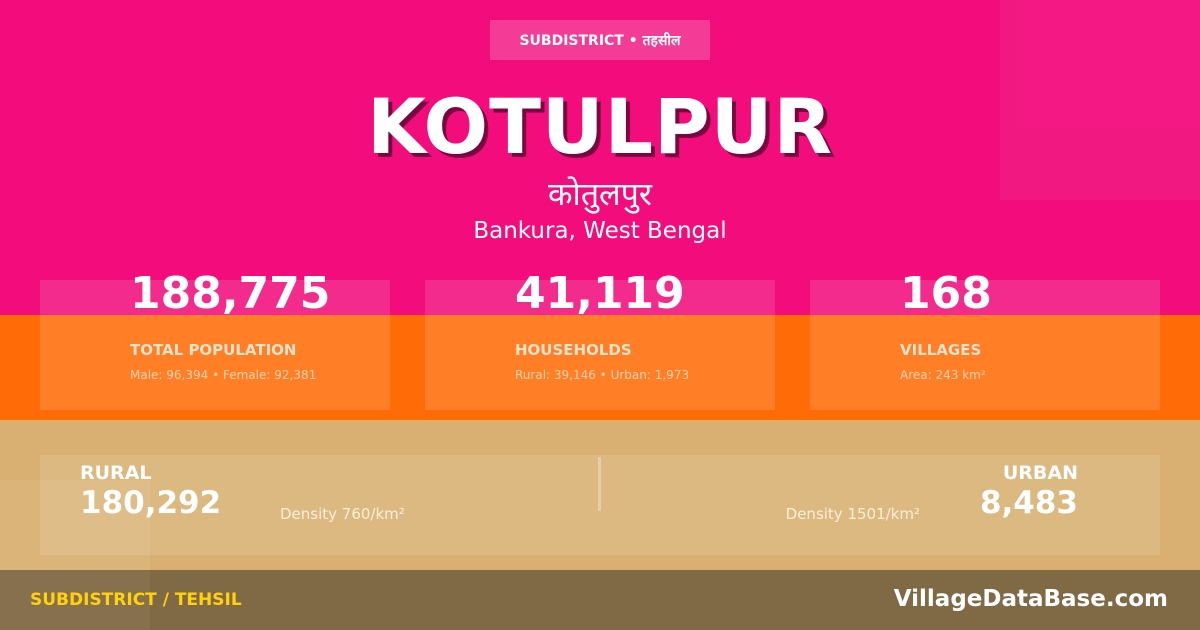 The height and width of the screenshot is (630, 1200). I want to click on stat-label: HOUSEHOLDS, so click(573, 350).